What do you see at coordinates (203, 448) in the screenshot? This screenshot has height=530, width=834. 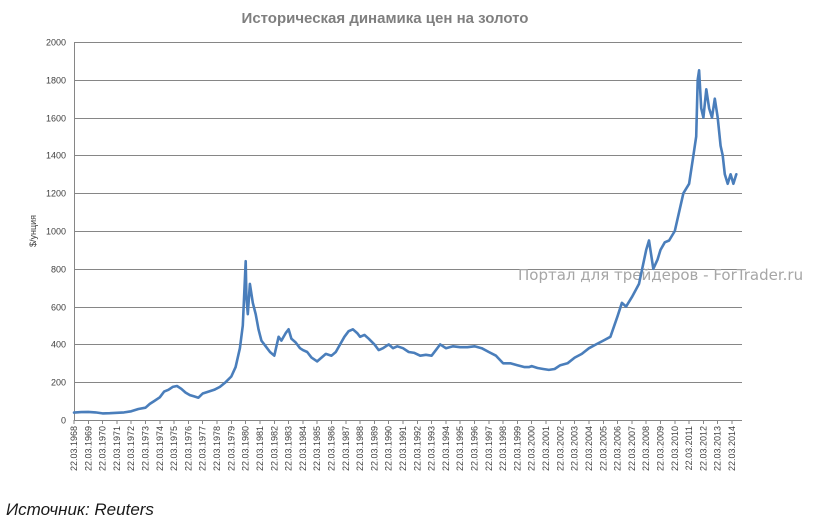 I see `x-tick-label: 22.03.1977` at bounding box center [203, 448].